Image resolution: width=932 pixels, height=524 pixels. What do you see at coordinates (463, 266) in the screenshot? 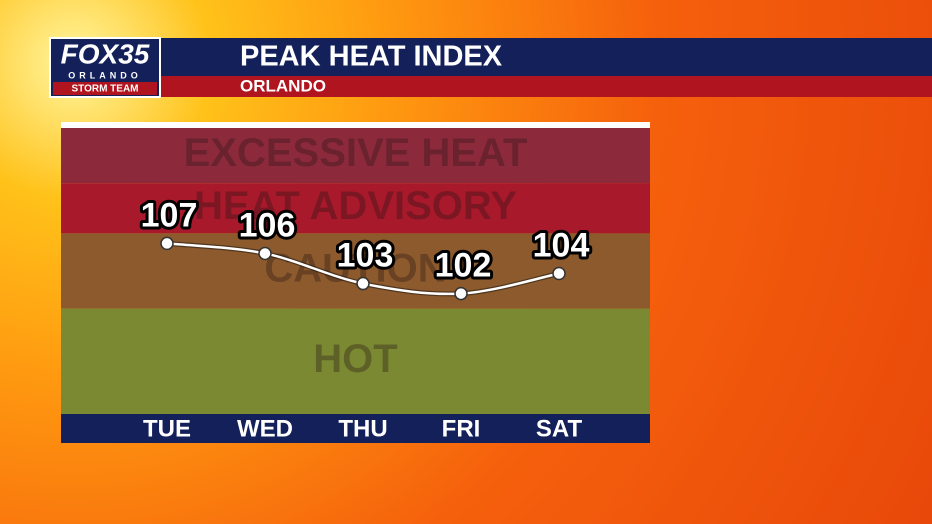
I see `value-label: 102` at bounding box center [463, 266].